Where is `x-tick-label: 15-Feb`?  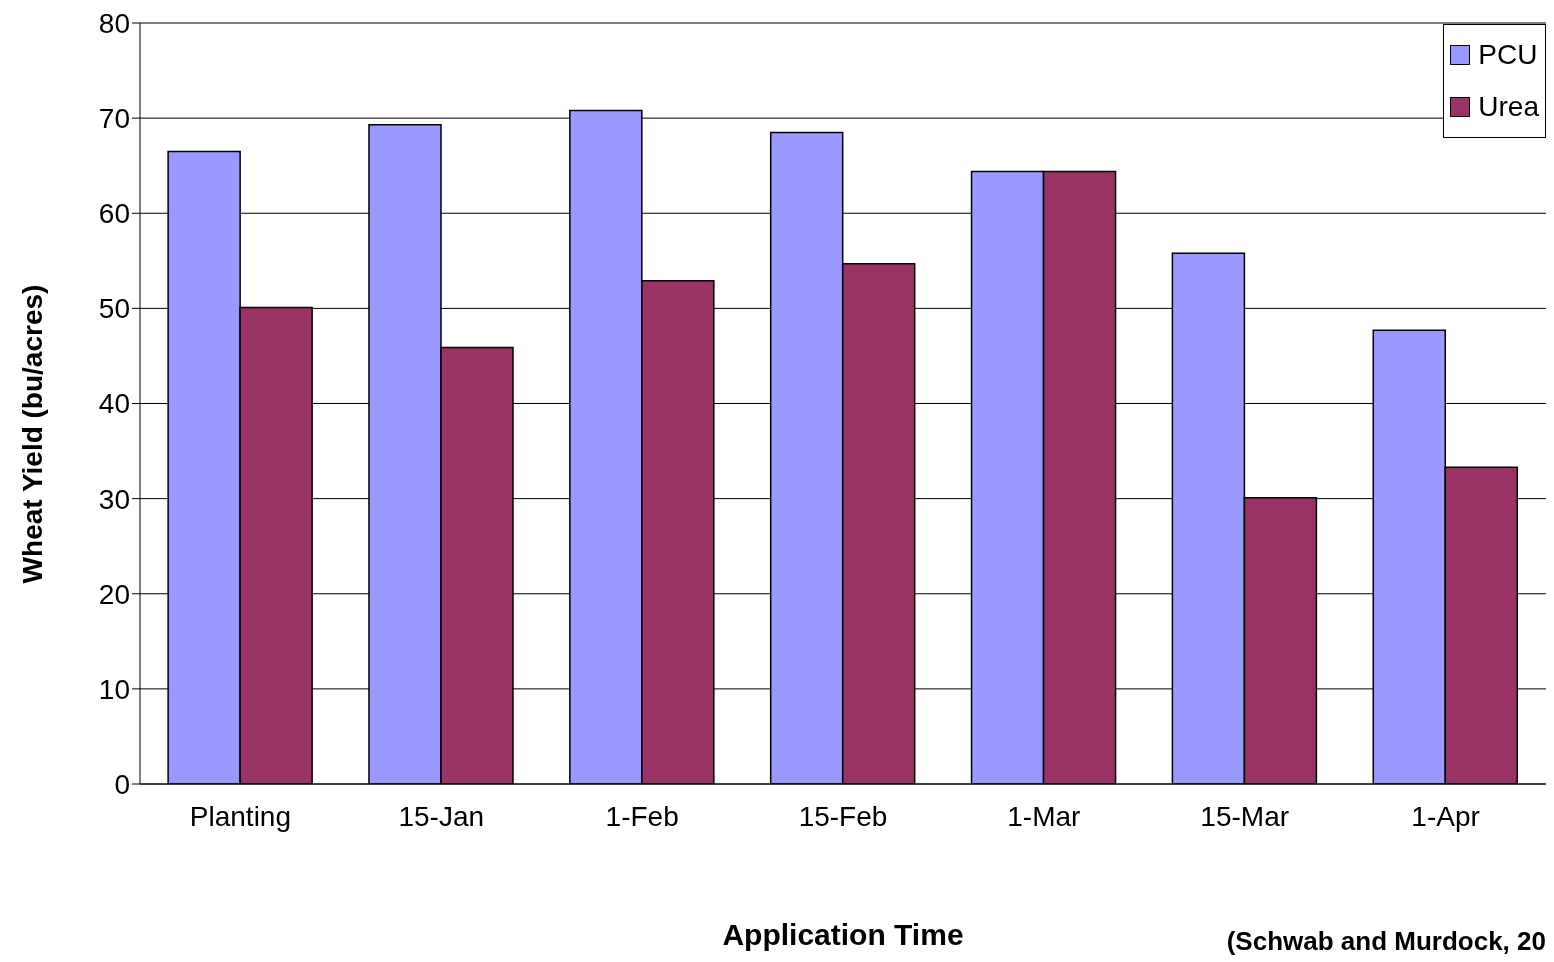
x-tick-label: 15-Feb is located at coordinates (843, 816).